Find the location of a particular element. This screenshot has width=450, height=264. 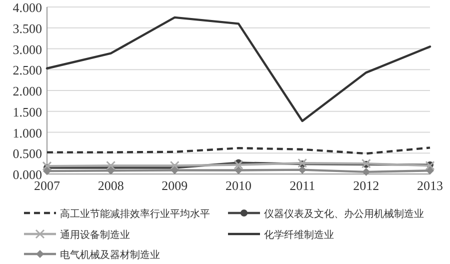

y-tick-label: 0.500 is located at coordinates (27, 154).